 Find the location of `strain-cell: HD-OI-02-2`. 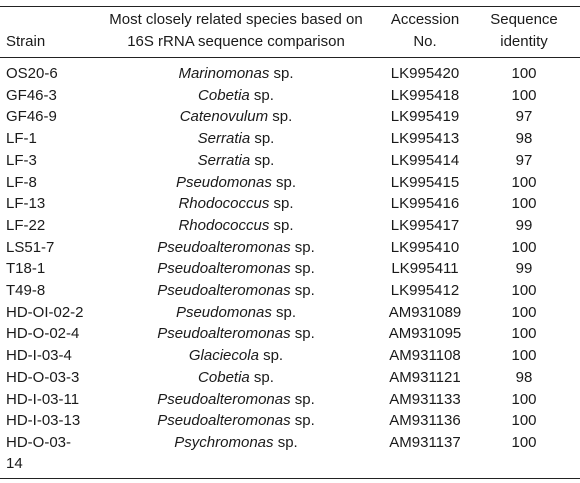

strain-cell: HD-OI-02-2 is located at coordinates (45, 312).